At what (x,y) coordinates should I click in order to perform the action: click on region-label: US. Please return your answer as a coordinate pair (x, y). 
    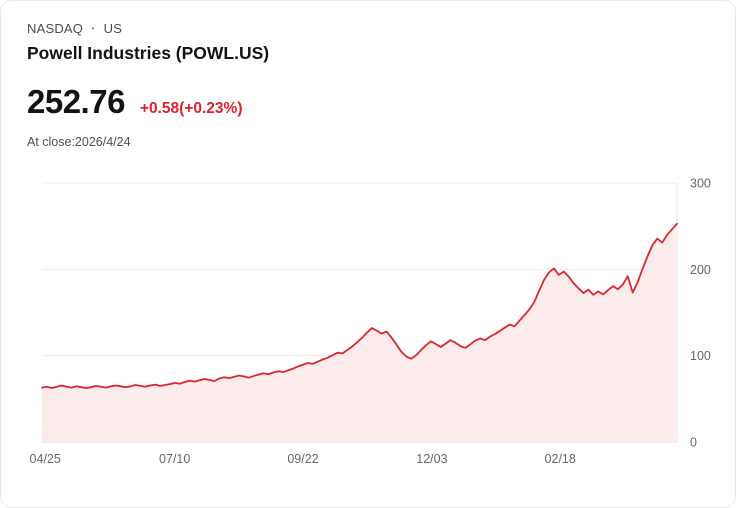
    Looking at the image, I should click on (113, 28).